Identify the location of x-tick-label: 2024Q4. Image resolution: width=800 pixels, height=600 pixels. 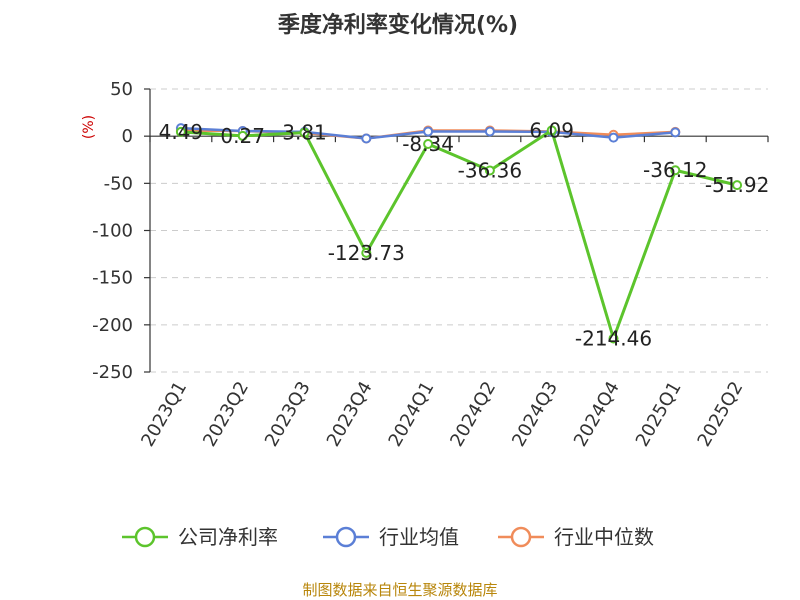
(597, 414).